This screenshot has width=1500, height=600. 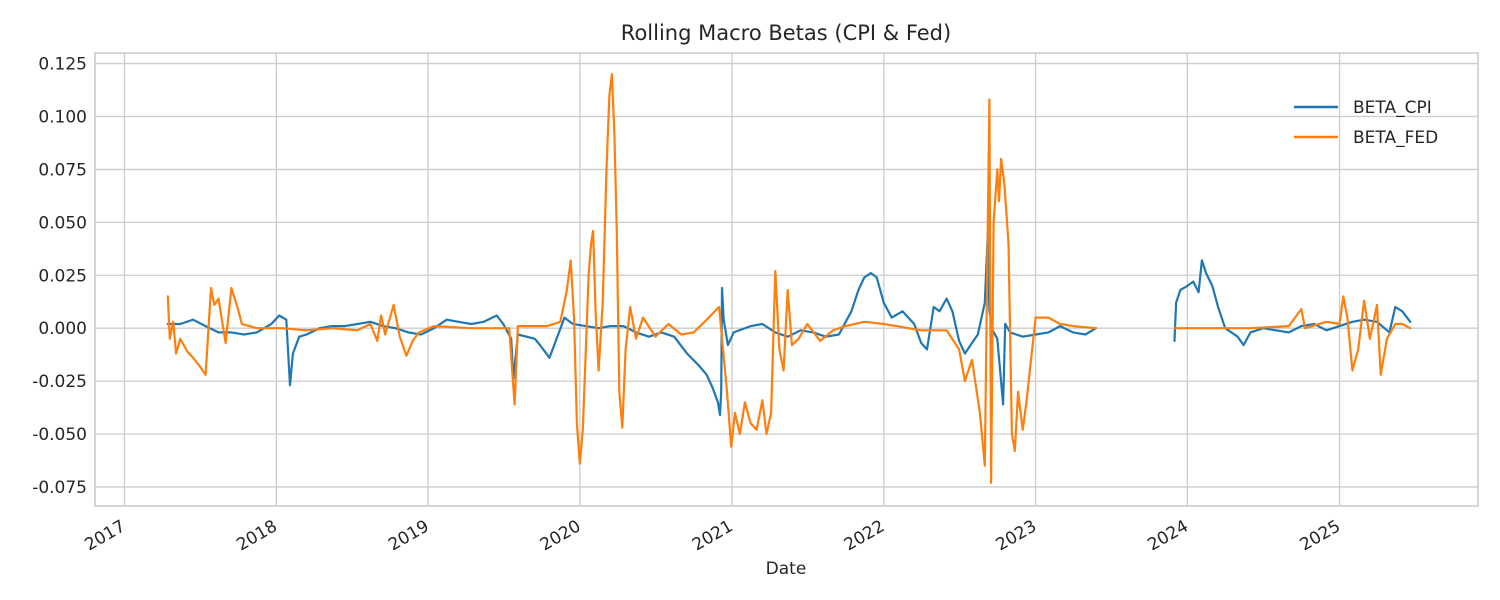 I want to click on y-tick-label: -0.050, so click(x=59, y=435).